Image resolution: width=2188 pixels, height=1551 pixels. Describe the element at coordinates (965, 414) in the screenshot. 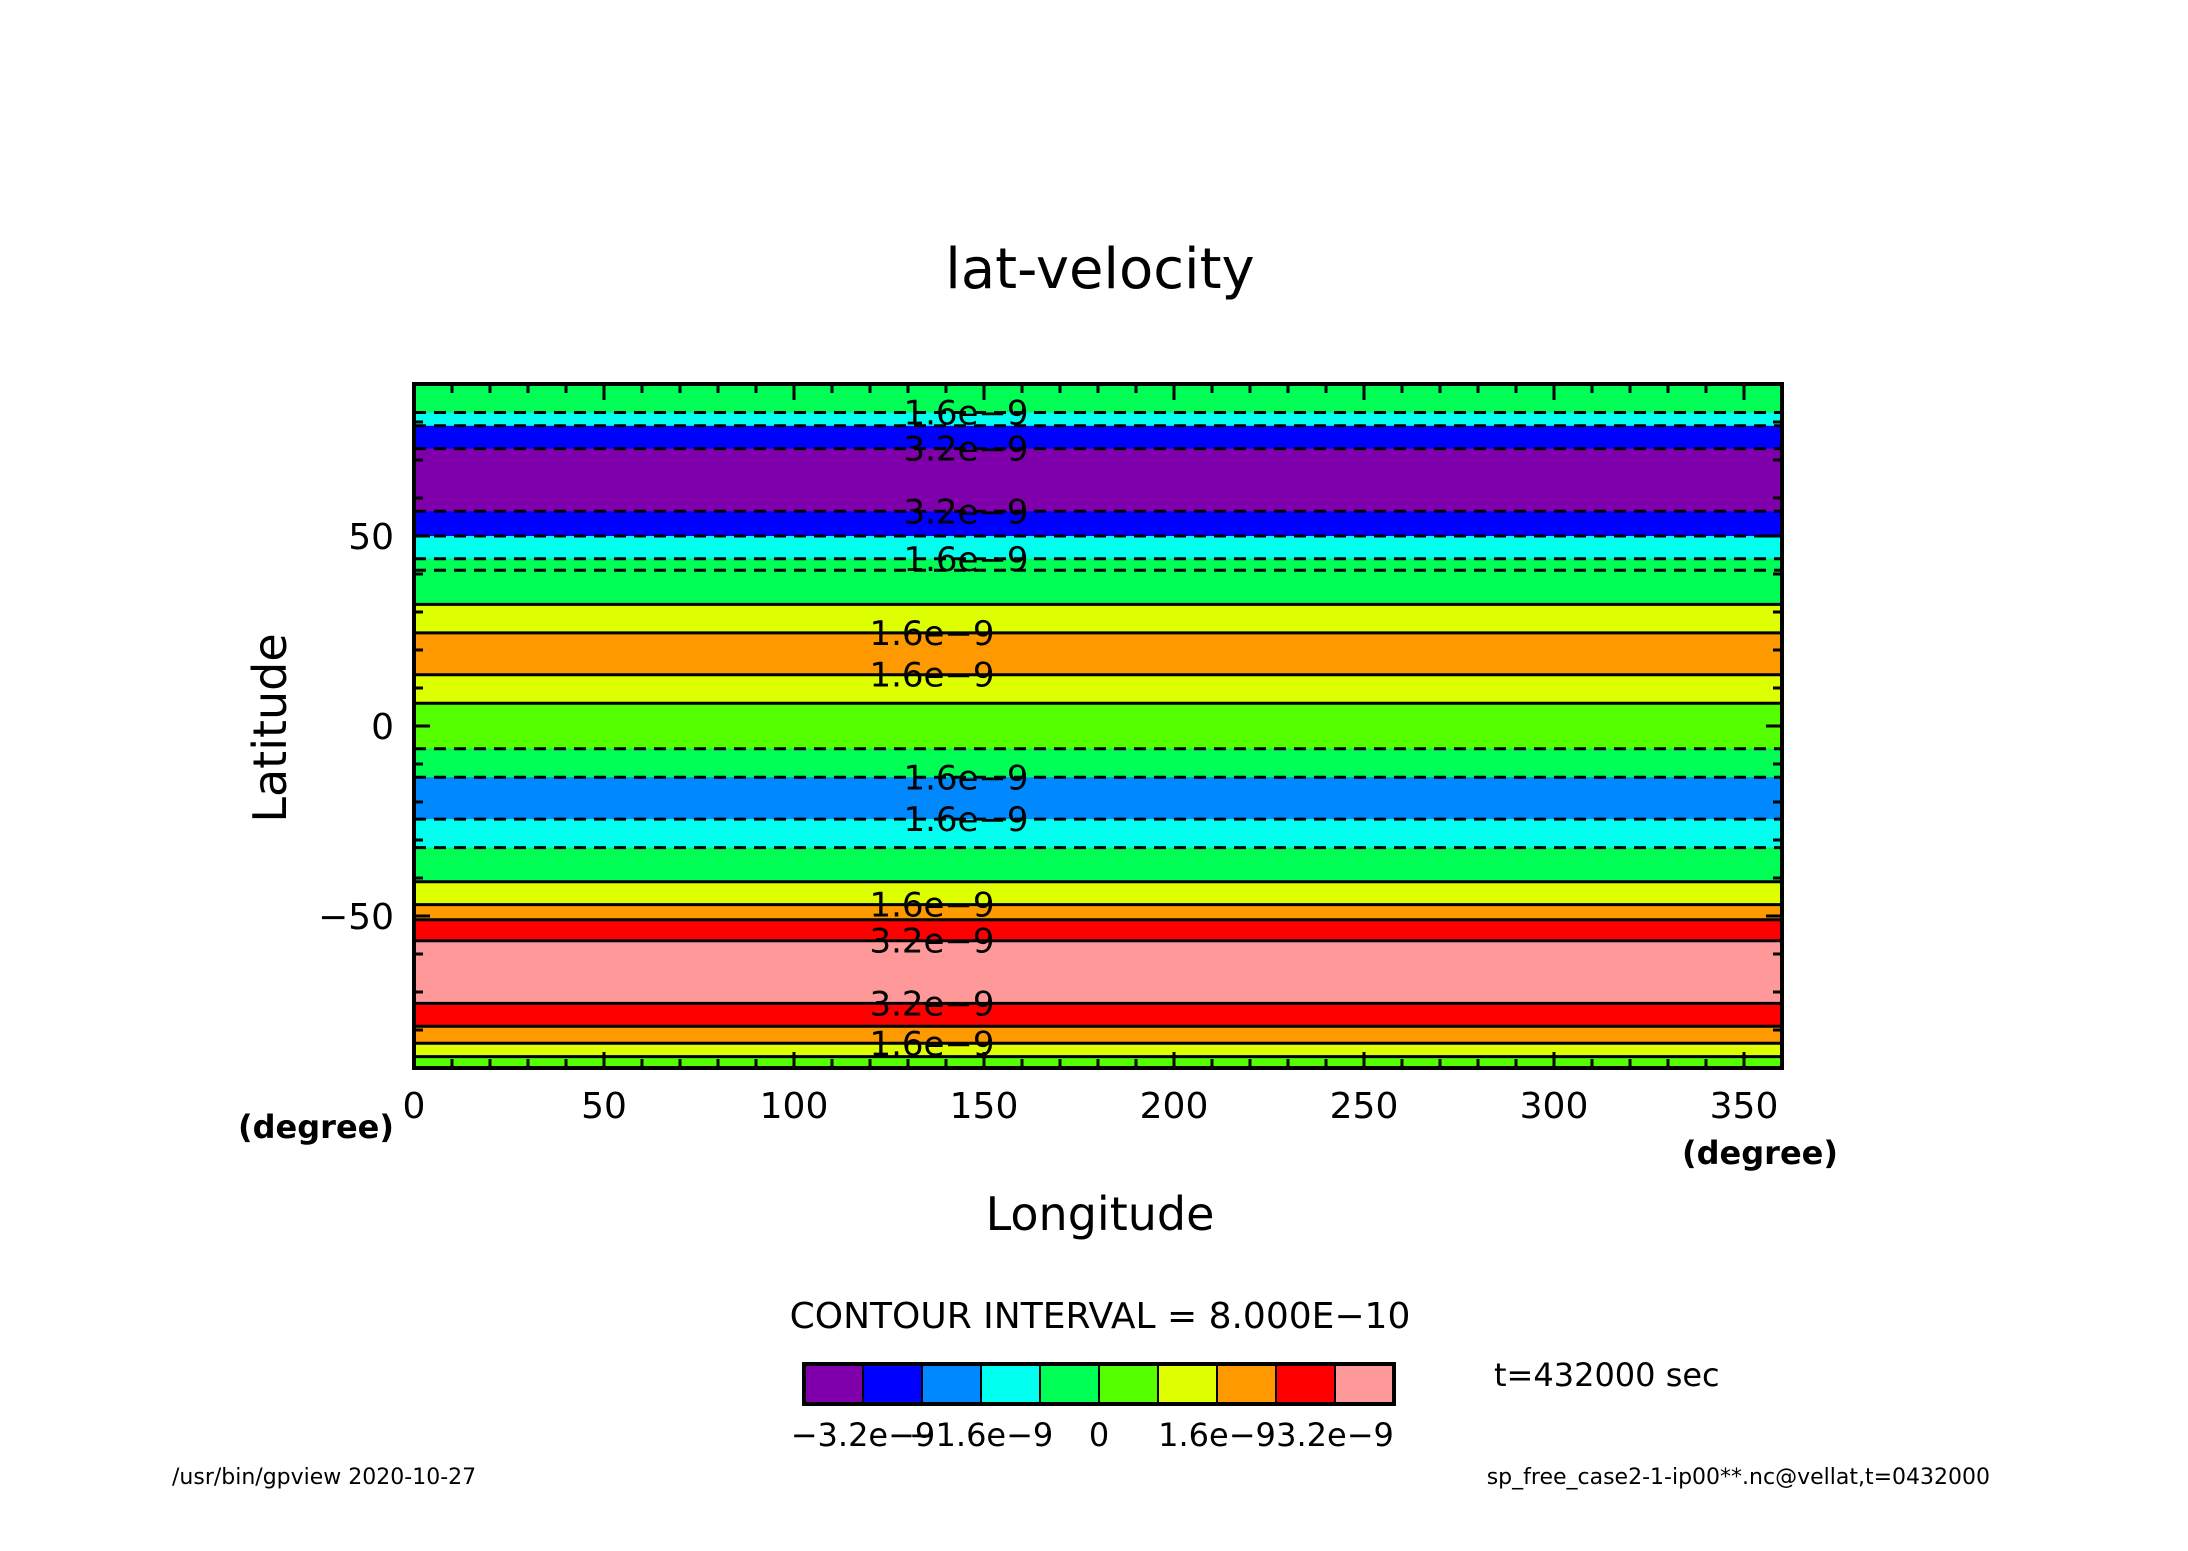

I see `contour-label-0: 1.6e−9` at that location.